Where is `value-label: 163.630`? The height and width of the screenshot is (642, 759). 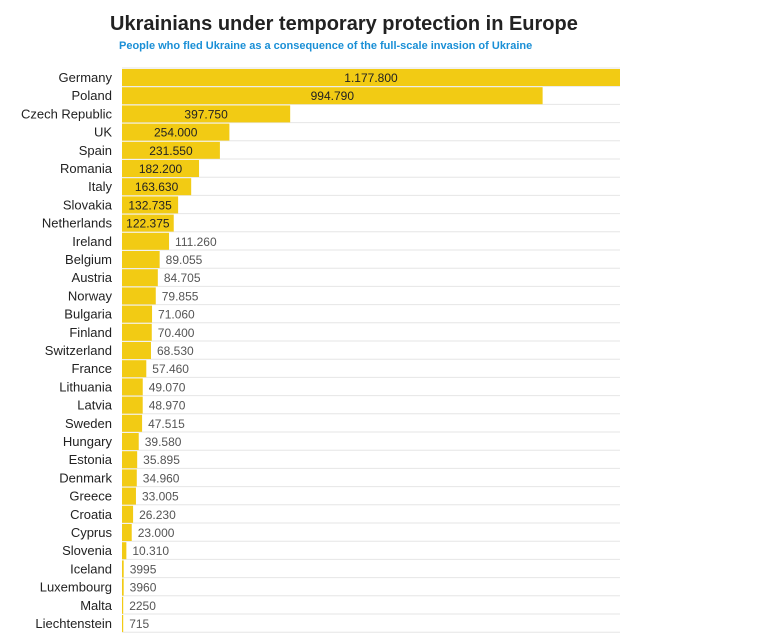 value-label: 163.630 is located at coordinates (157, 187).